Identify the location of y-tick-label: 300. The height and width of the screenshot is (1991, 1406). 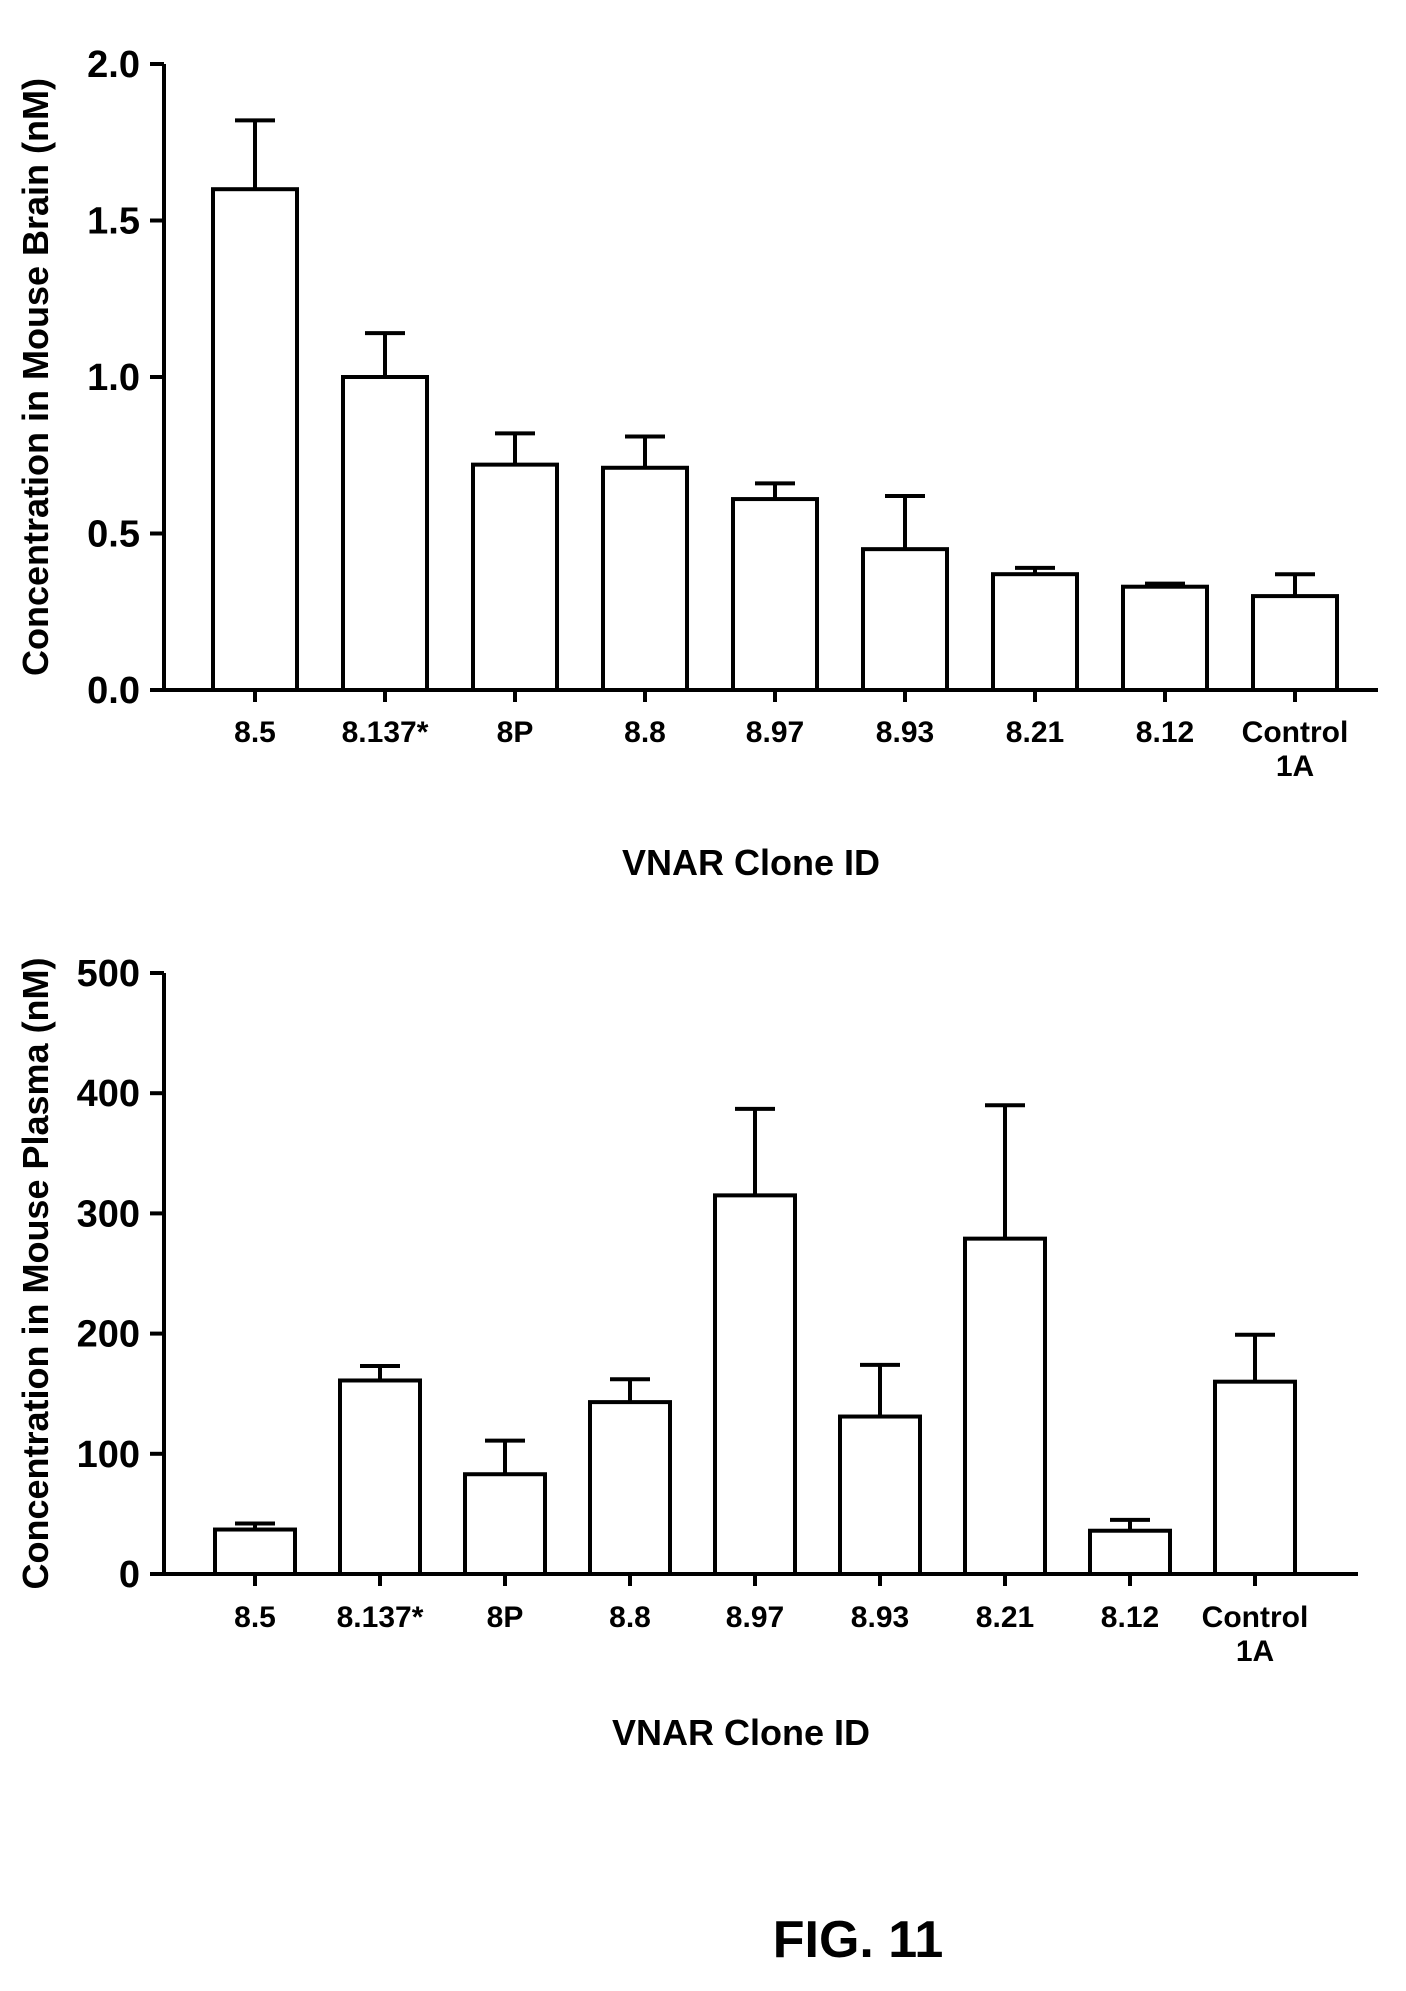
(108, 1214).